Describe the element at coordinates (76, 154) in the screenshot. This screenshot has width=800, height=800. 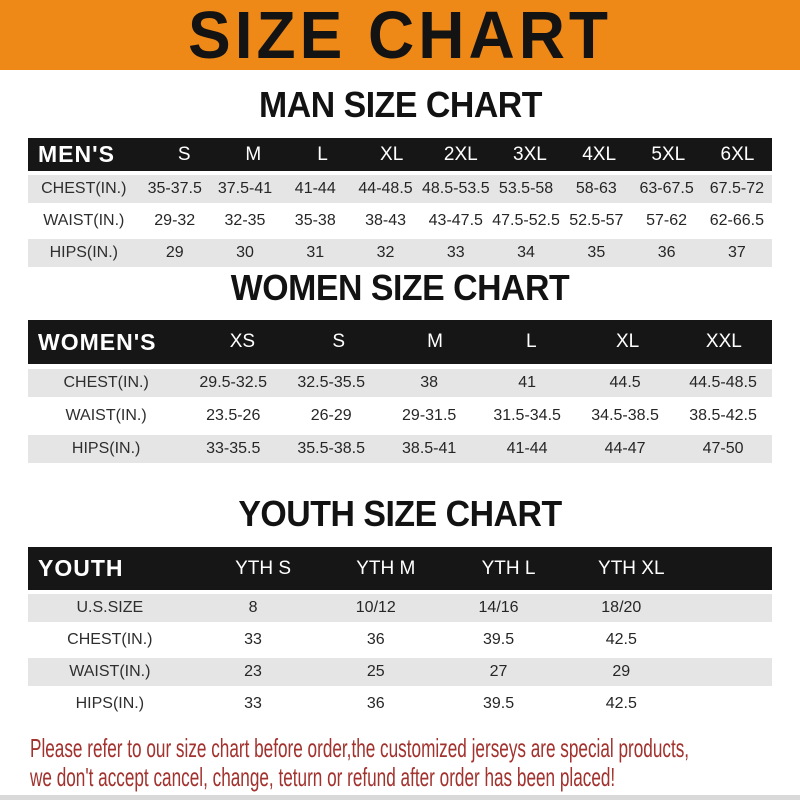
I see `table-corner-label: MEN'S` at that location.